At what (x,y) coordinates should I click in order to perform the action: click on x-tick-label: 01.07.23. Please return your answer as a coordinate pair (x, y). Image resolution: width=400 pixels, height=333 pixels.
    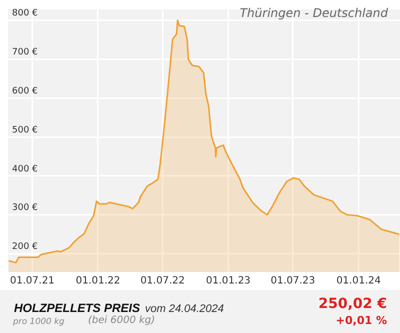
    Looking at the image, I should click on (293, 281).